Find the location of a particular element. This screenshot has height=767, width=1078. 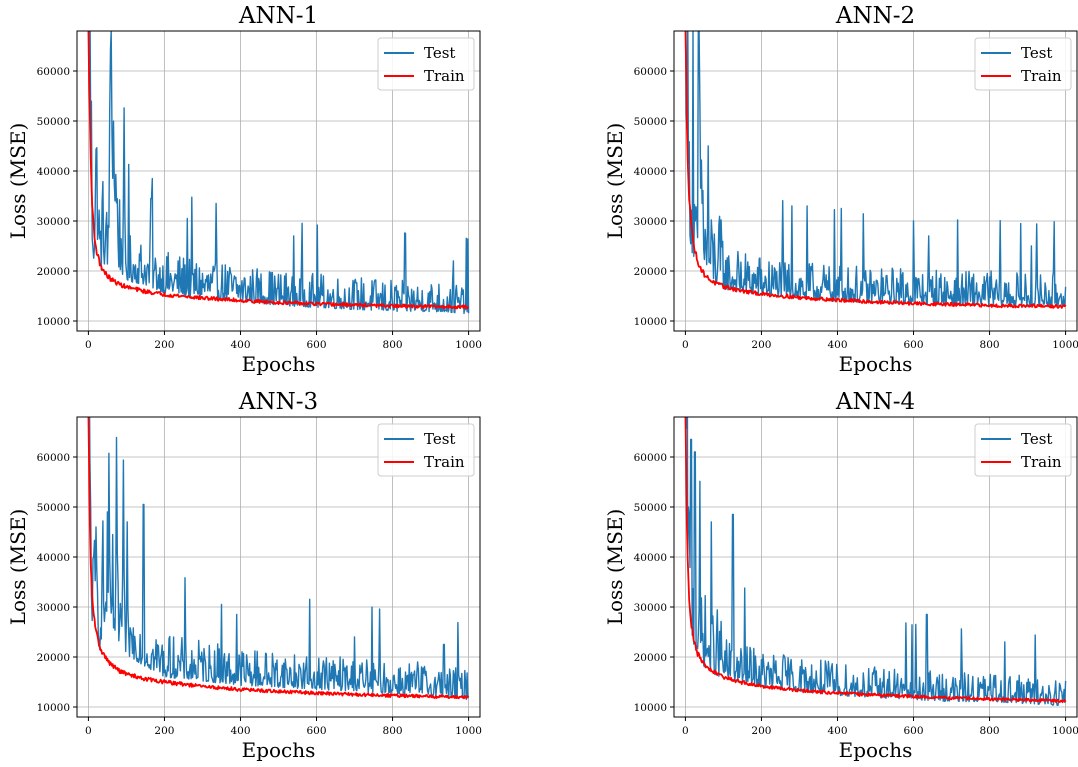

chart-title: ANN-4 is located at coordinates (875, 402).